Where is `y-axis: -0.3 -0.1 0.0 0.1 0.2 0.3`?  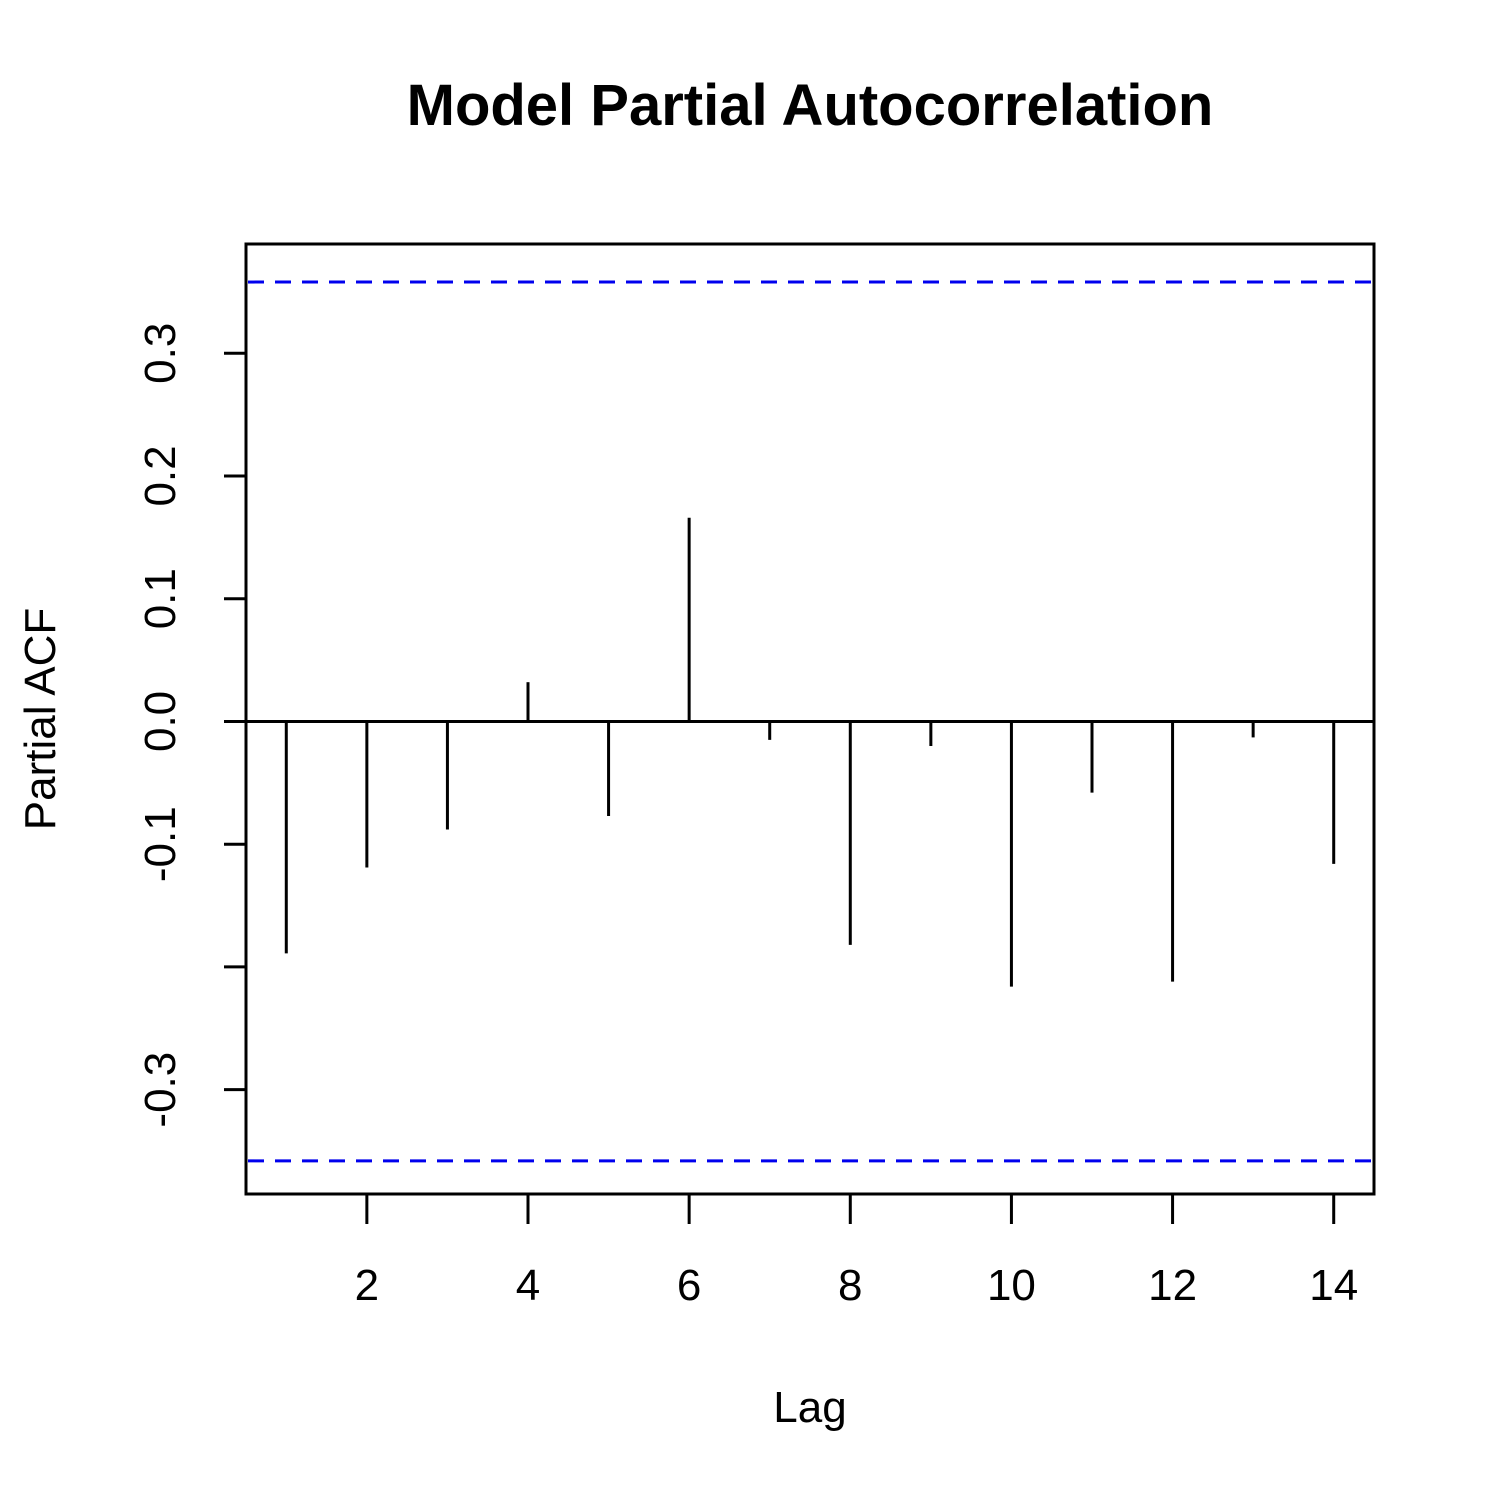
y-axis: -0.3 -0.1 0.0 0.1 0.2 0.3 is located at coordinates (191, 725).